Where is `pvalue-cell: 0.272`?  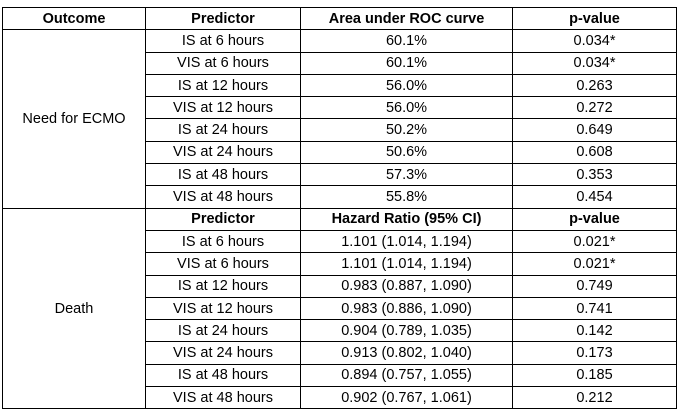
pvalue-cell: 0.272 is located at coordinates (594, 108).